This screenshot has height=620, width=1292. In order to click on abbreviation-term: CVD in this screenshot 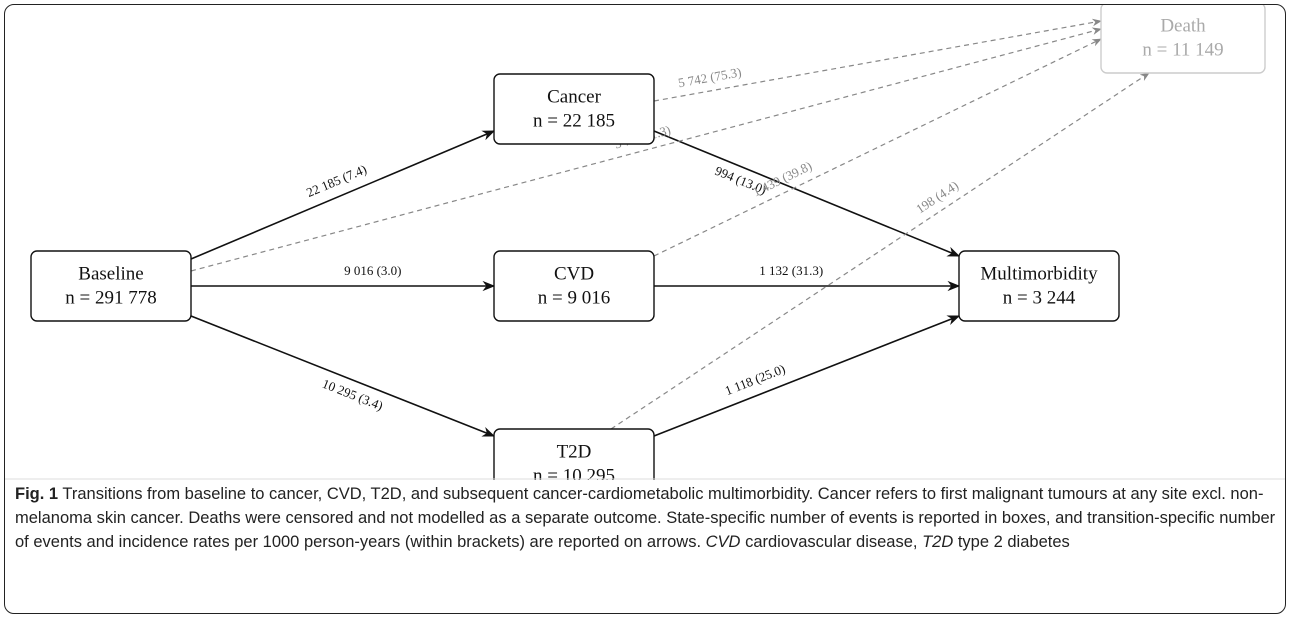, I will do `click(723, 542)`.